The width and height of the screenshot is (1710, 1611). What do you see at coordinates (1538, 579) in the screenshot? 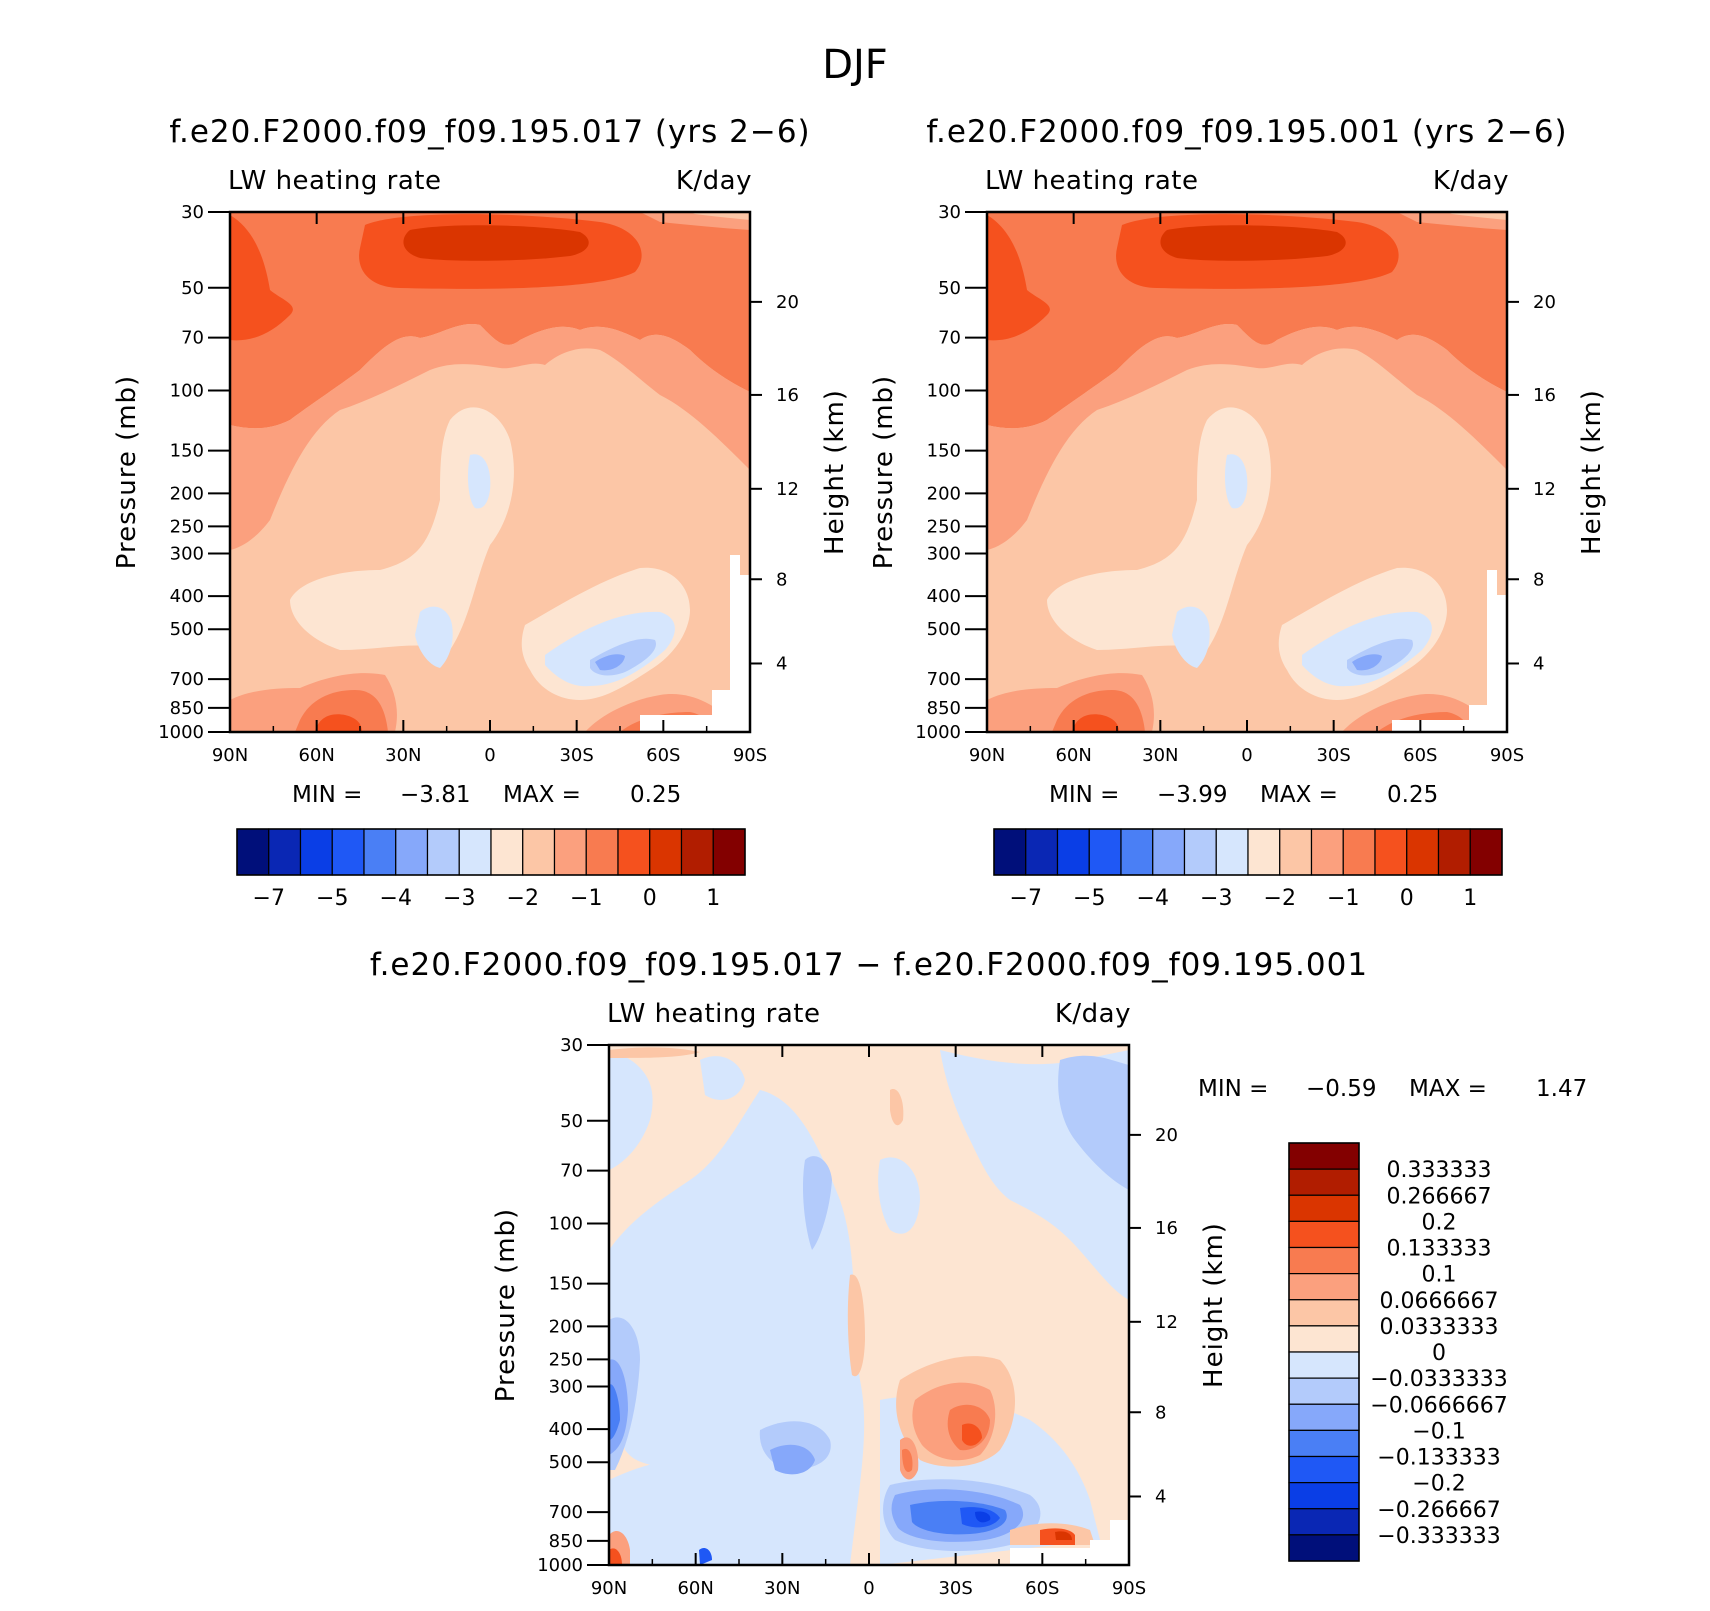
I see `panel-b-height-tick-label: 8` at bounding box center [1538, 579].